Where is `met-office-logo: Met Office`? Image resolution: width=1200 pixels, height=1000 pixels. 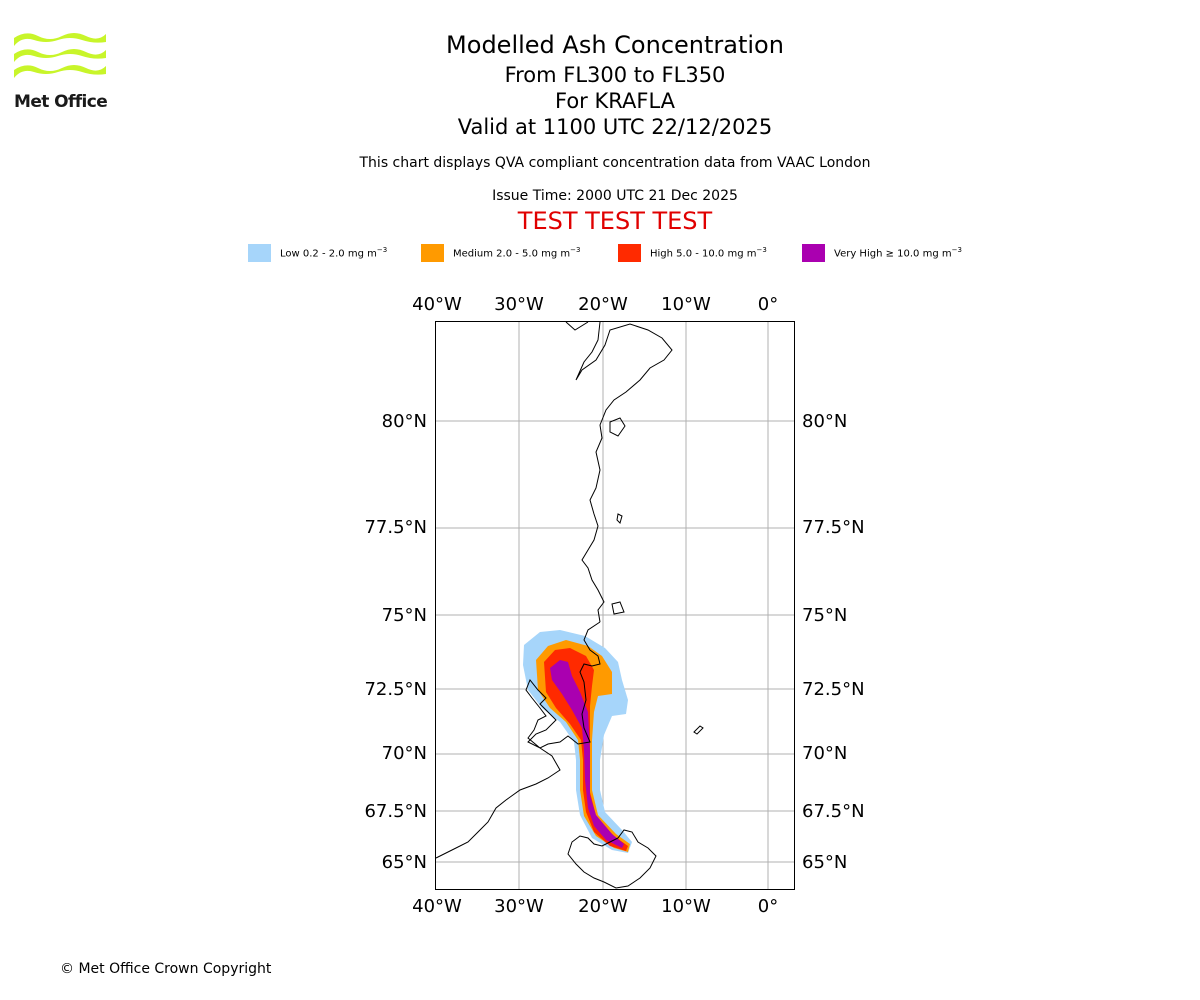
met-office-logo: Met Office is located at coordinates (61, 71).